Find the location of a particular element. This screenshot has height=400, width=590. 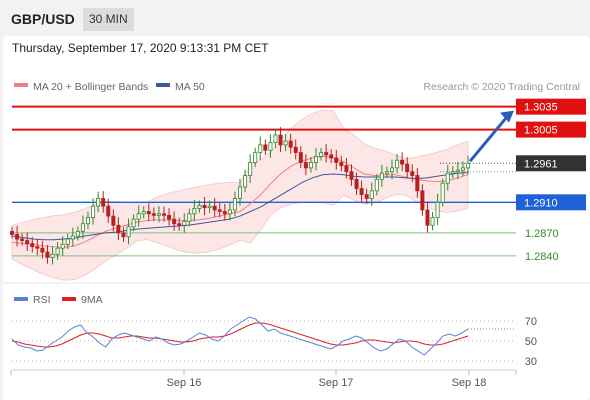

last-price-label: 1.2961 is located at coordinates (541, 164).